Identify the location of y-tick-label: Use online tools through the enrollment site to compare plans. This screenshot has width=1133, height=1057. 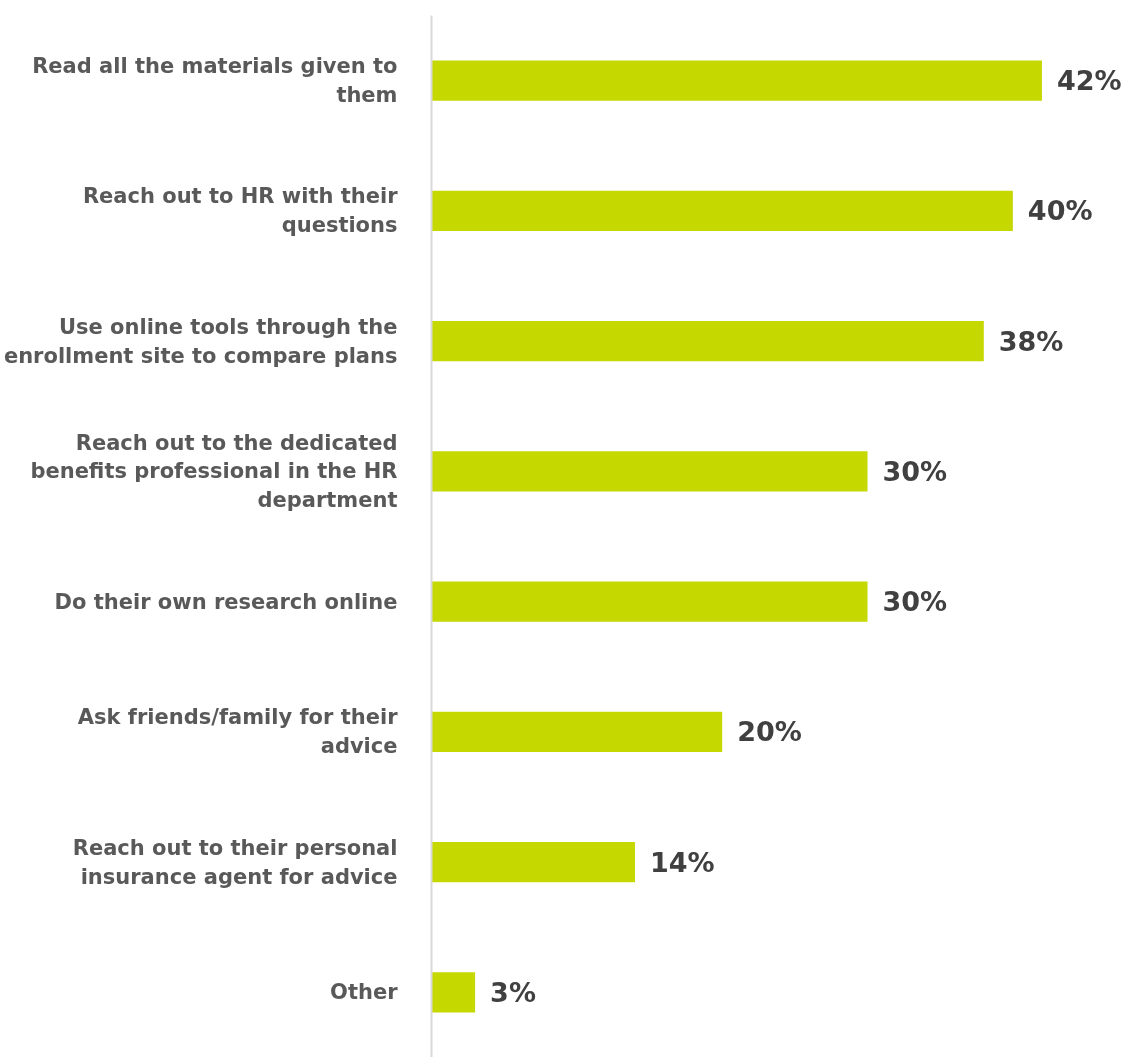
(200, 341).